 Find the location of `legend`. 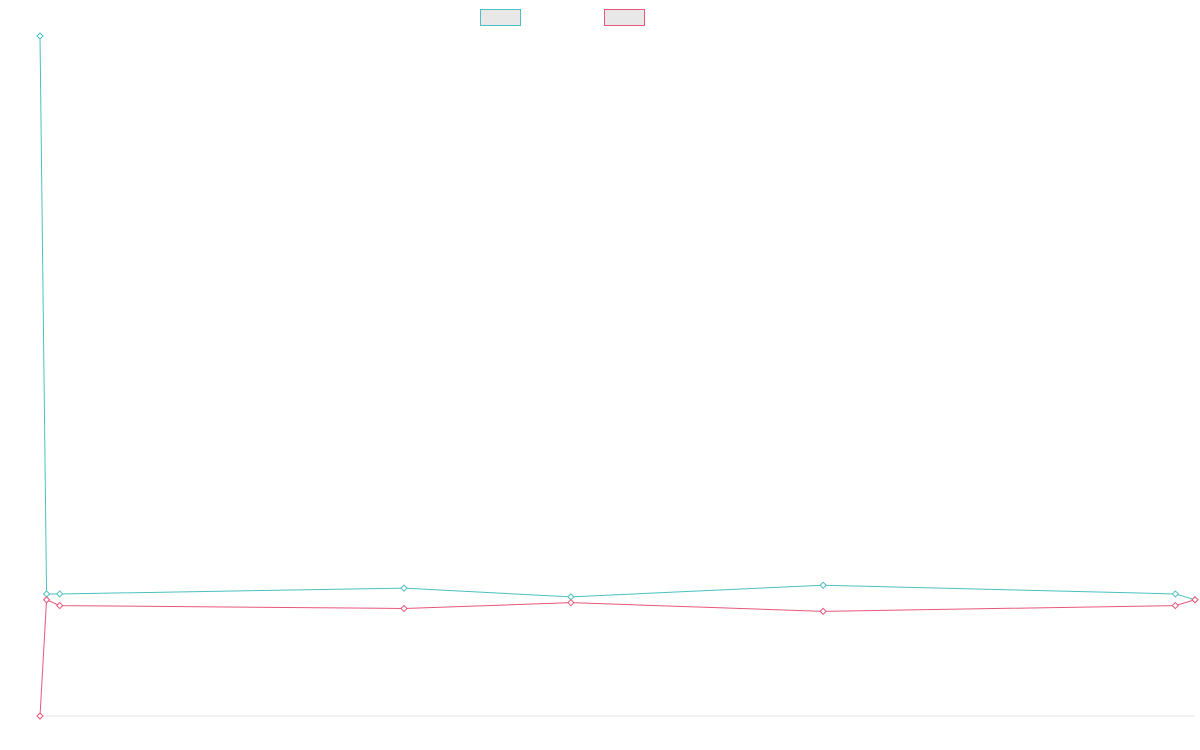

legend is located at coordinates (562, 17).